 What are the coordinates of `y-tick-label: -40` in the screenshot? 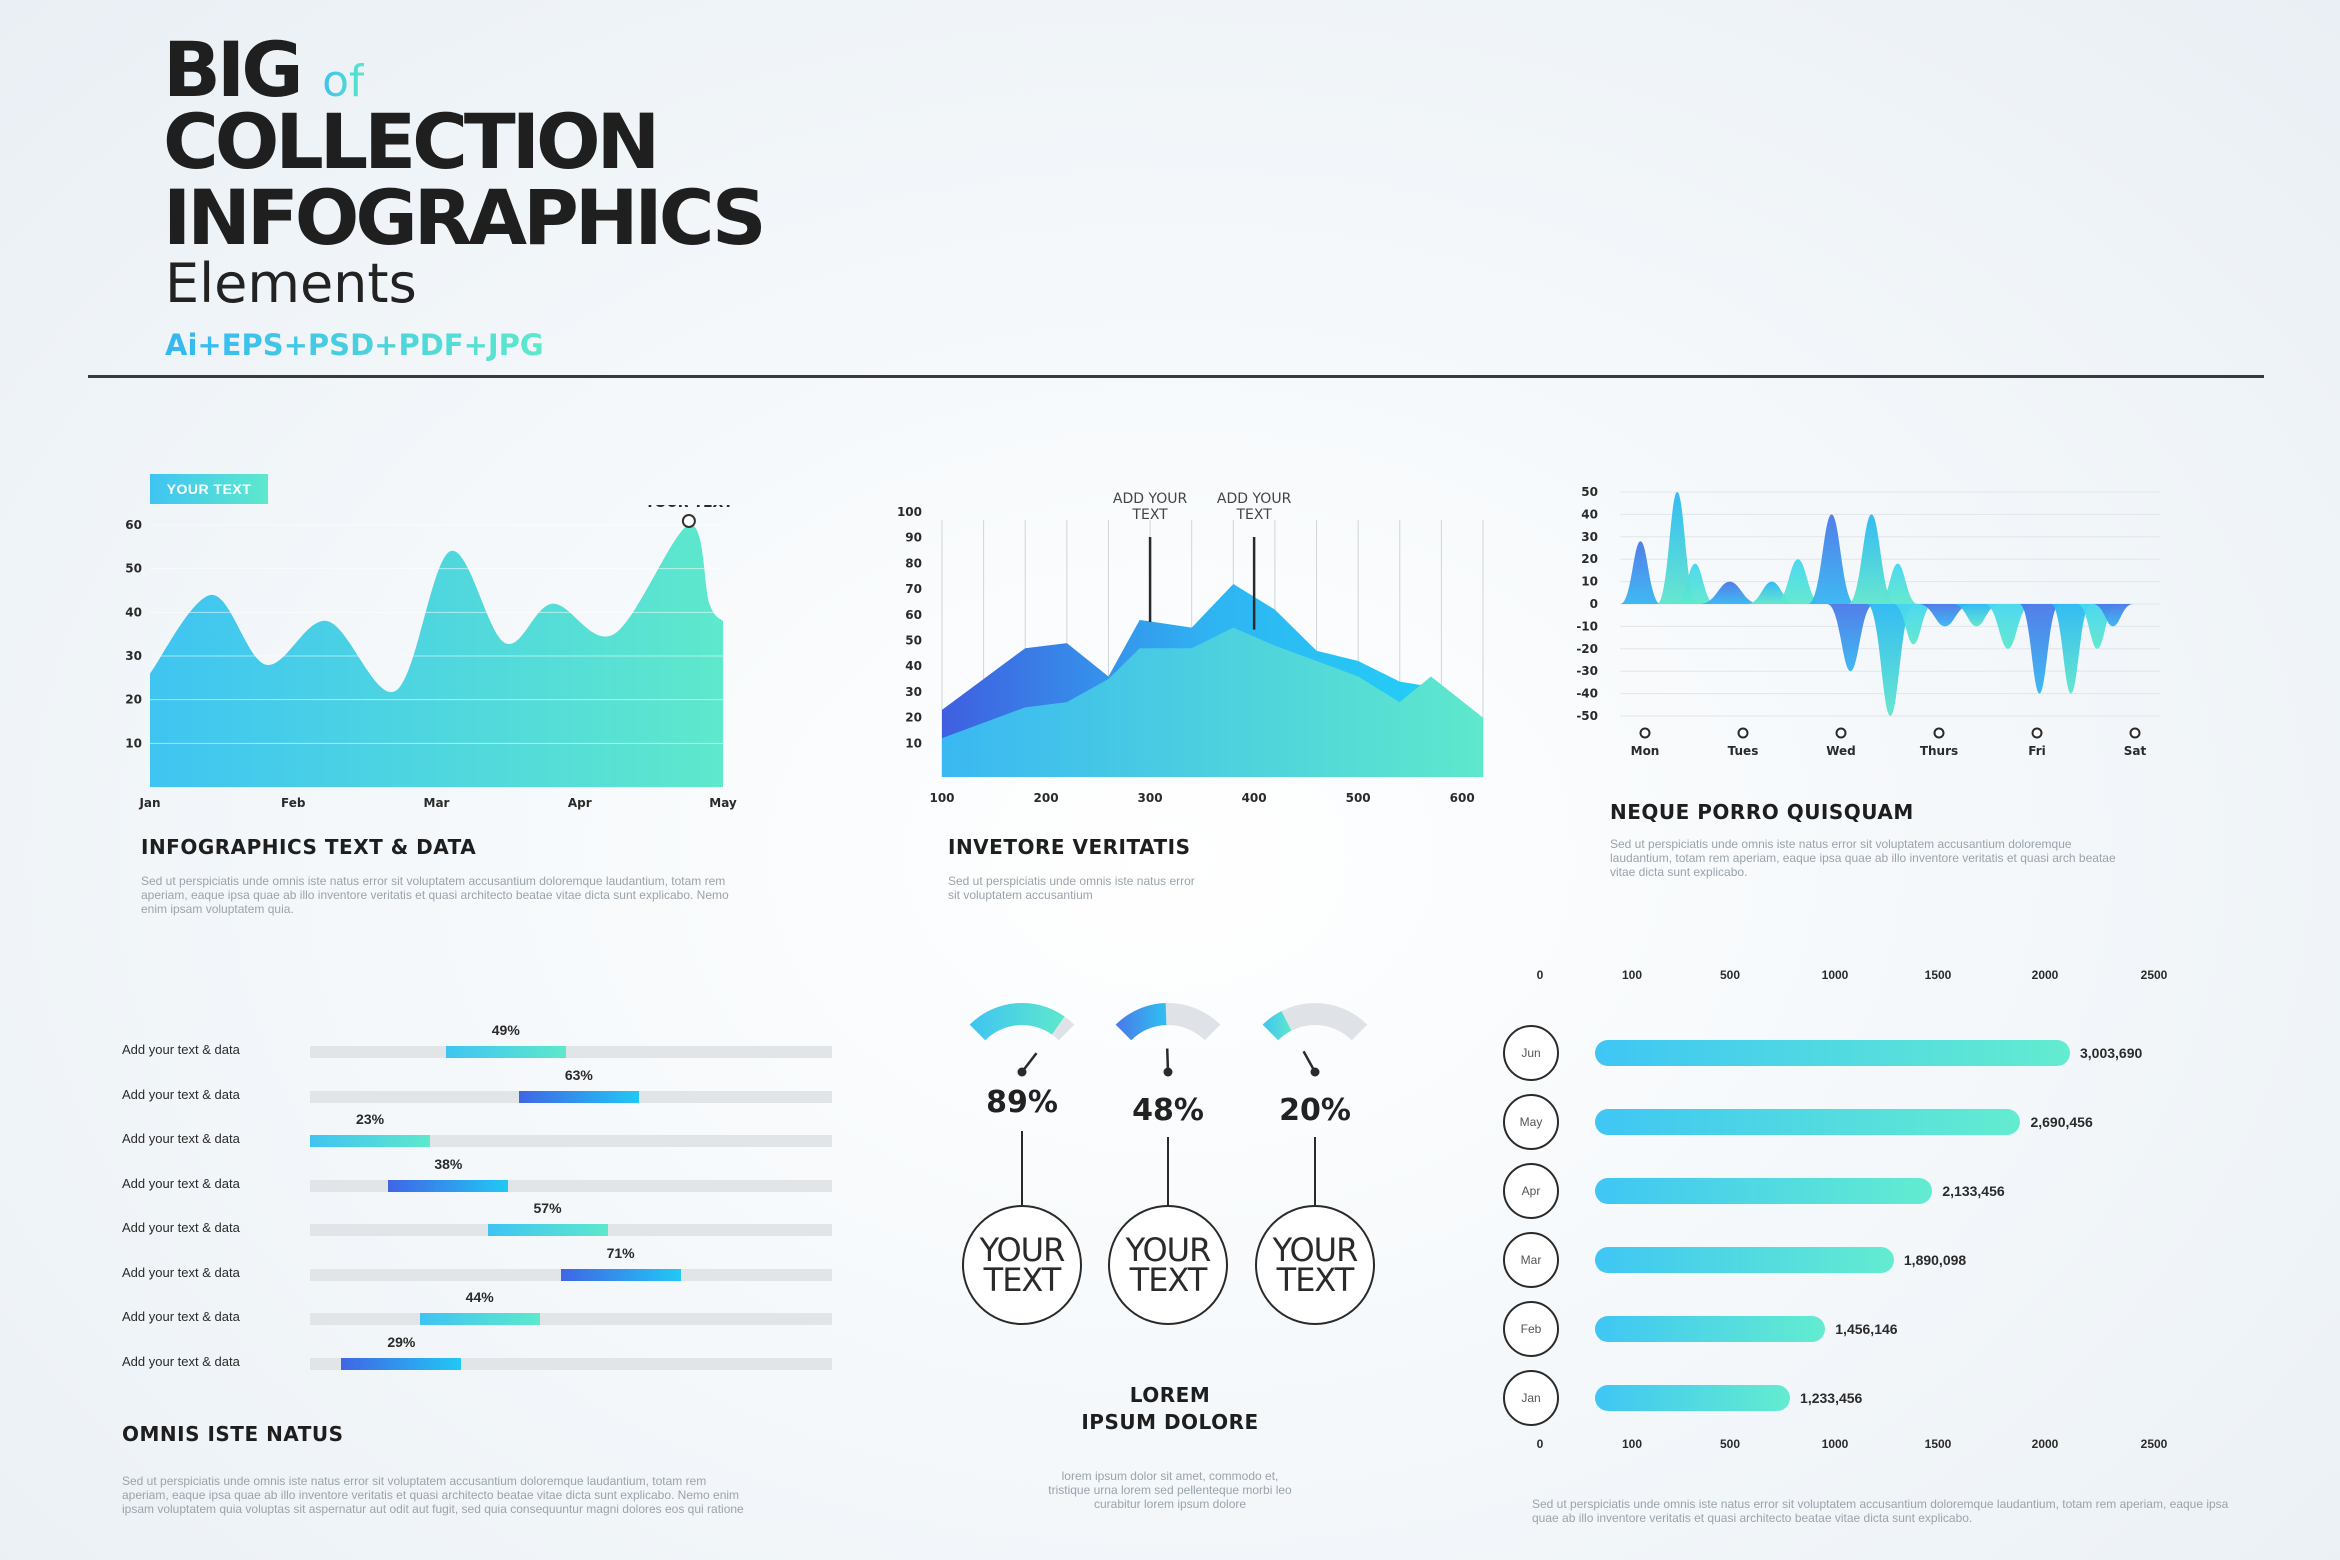 It's located at (1587, 694).